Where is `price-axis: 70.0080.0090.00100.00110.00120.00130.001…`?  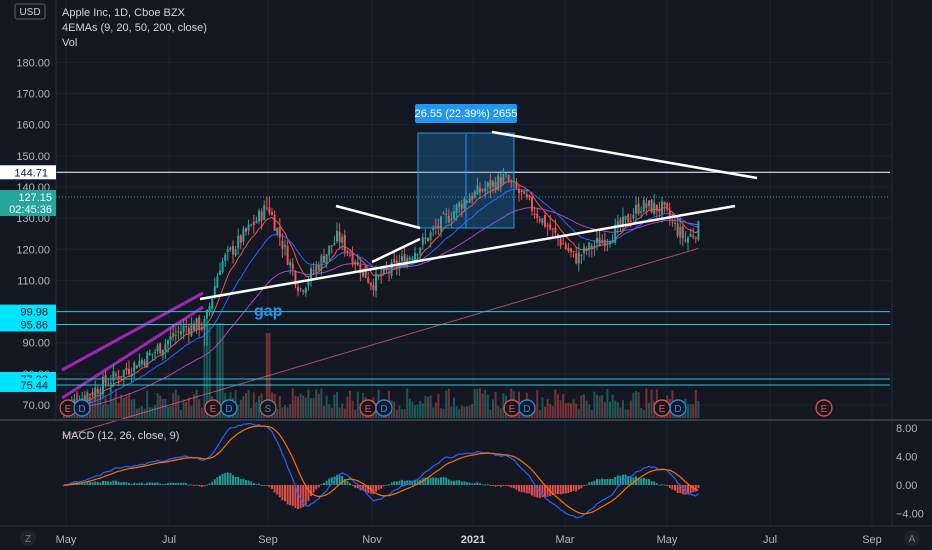 price-axis: 70.0080.0090.00100.00110.00120.00130.001… is located at coordinates (33, 234).